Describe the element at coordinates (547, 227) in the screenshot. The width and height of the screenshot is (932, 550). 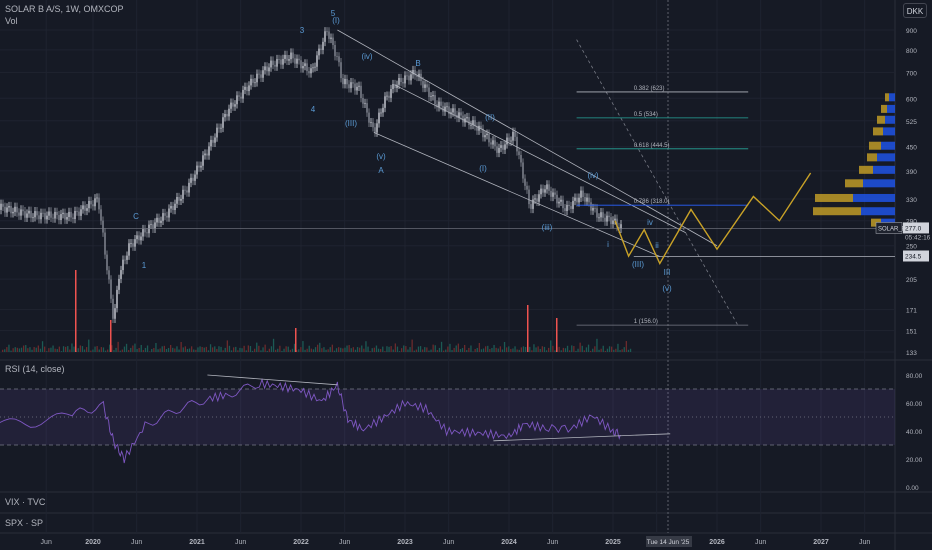
I see `wave-label: (iii)` at that location.